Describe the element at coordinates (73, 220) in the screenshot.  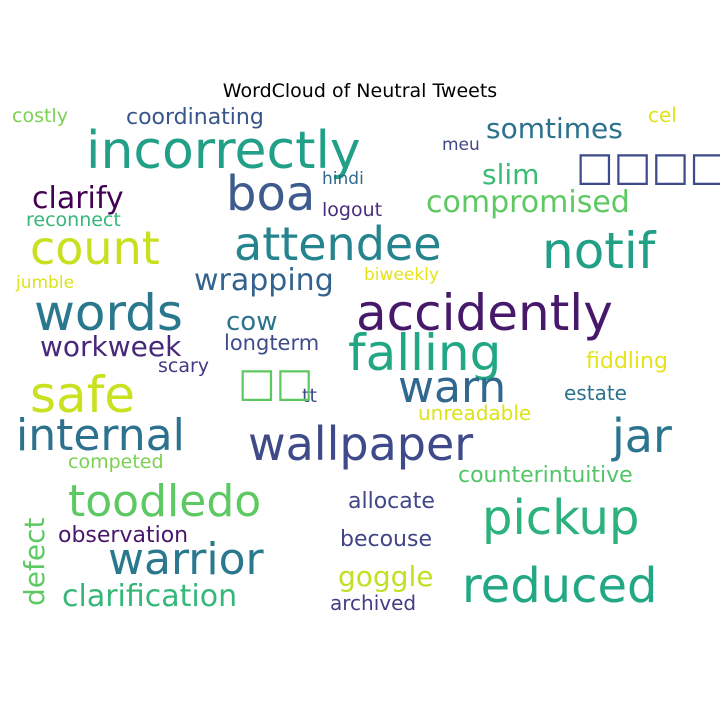
I see `word-43: reconnect` at that location.